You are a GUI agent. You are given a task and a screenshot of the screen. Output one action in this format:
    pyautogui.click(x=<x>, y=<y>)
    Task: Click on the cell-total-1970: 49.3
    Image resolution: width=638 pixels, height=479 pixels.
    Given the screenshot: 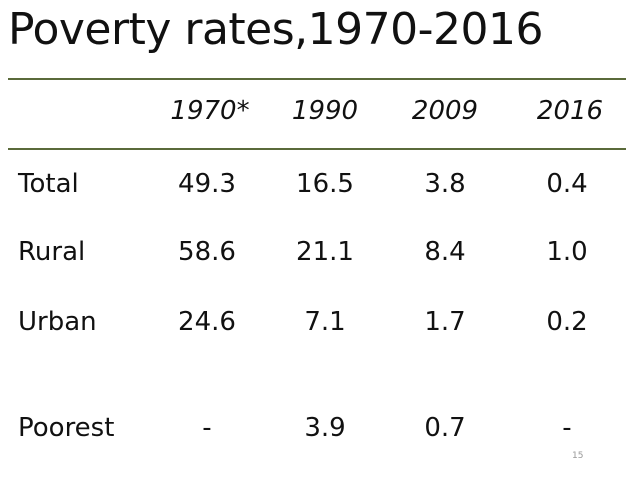 What is the action you would take?
    pyautogui.click(x=207, y=184)
    